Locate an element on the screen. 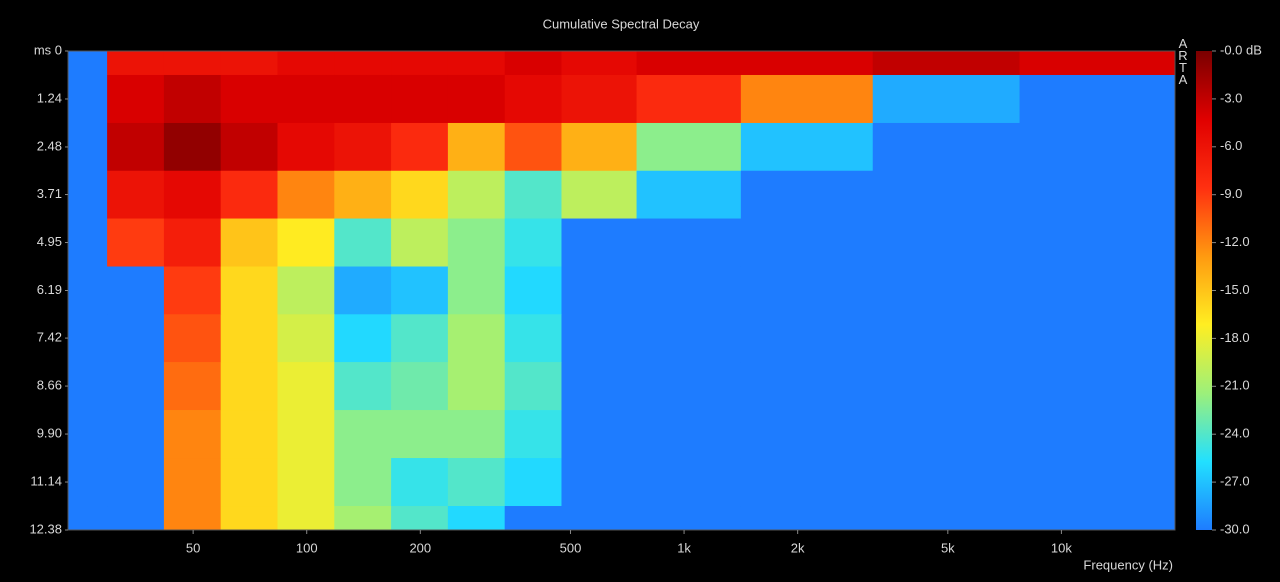 This screenshot has height=582, width=1280. x-axis-label: Frequency (Hz) is located at coordinates (1128, 564).